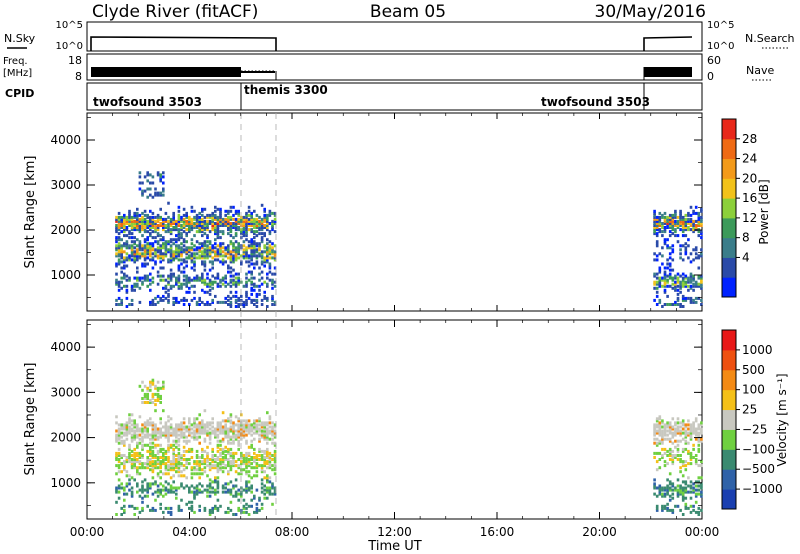  I want to click on y-tick-label: 2000, so click(65, 230).